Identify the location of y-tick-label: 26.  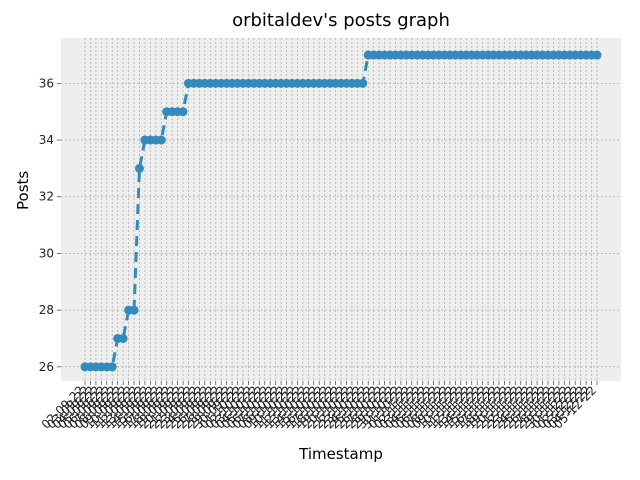
(46, 367).